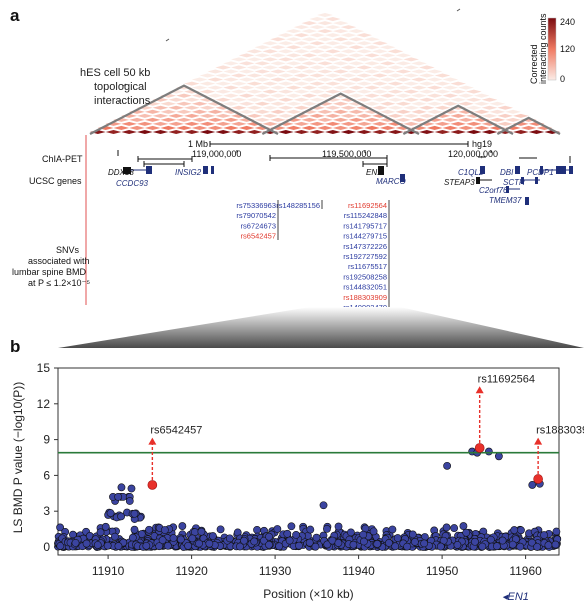 Image resolution: width=584 pixels, height=605 pixels. I want to click on y-tick-label: 0, so click(46, 547).